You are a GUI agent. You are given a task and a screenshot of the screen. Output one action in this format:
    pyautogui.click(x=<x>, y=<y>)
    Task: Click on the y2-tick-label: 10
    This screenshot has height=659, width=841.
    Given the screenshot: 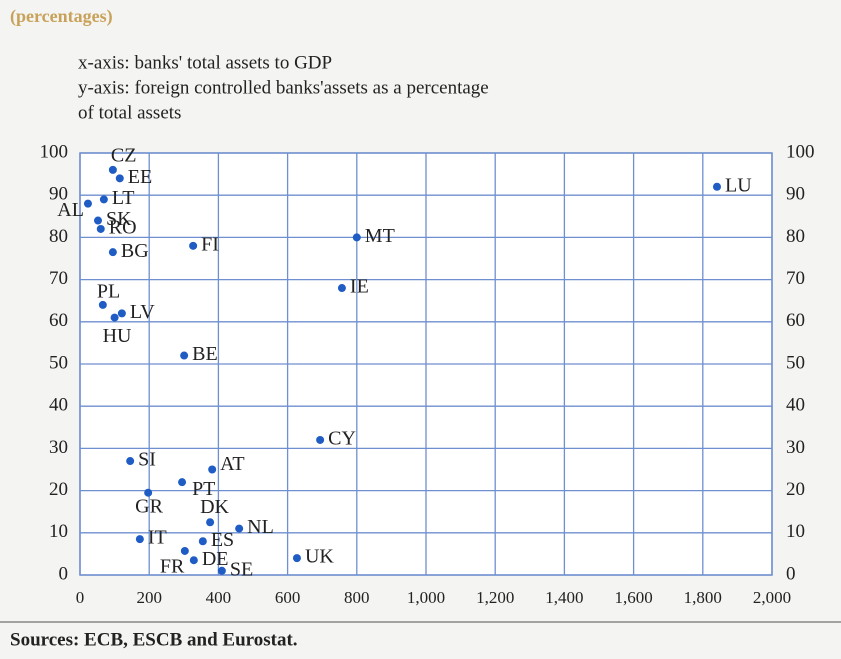 What is the action you would take?
    pyautogui.click(x=795, y=531)
    